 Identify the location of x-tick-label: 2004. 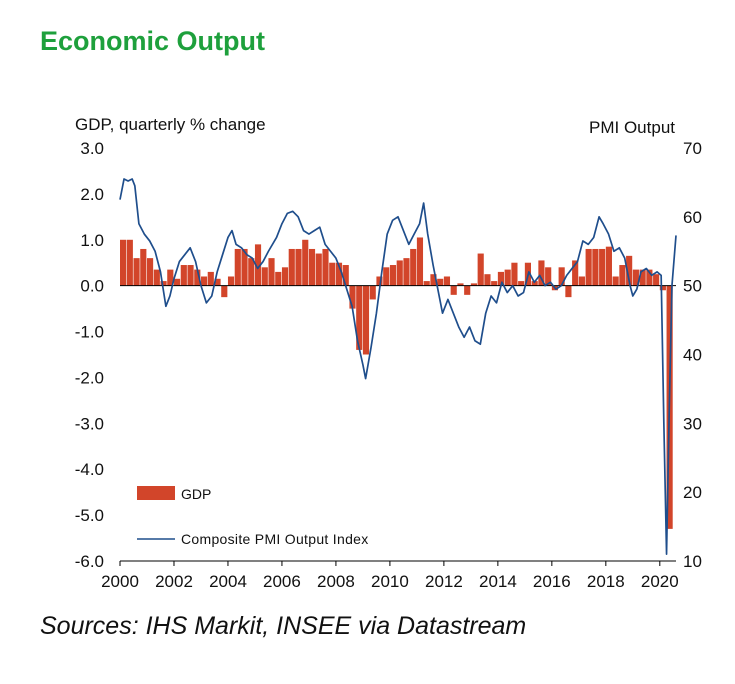
(228, 581).